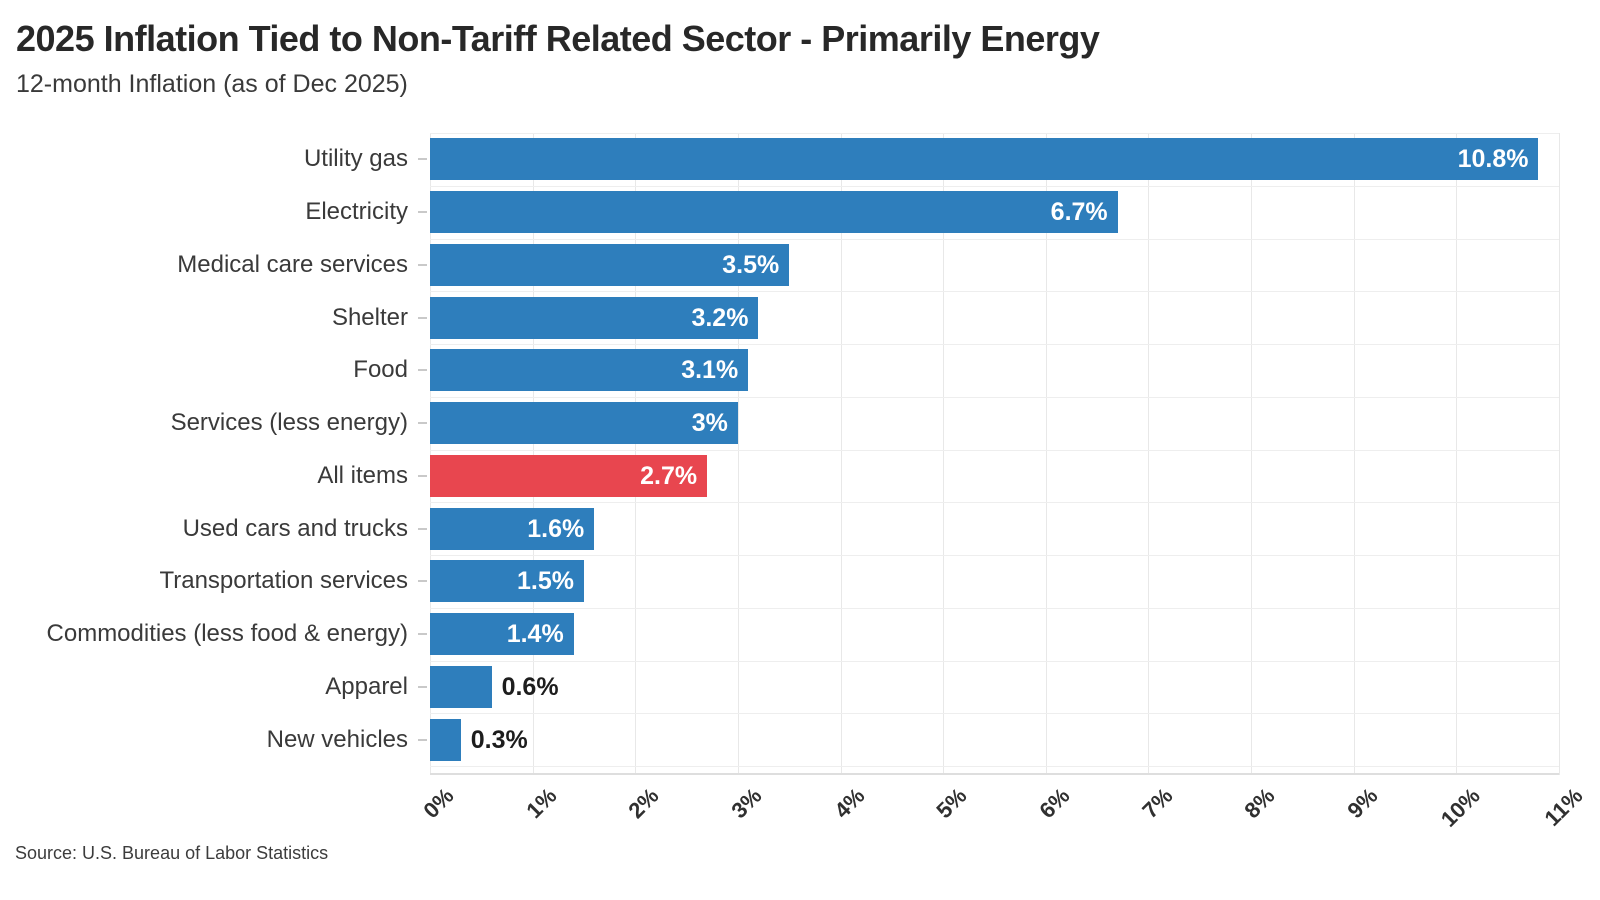 Image resolution: width=1600 pixels, height=900 pixels. Describe the element at coordinates (569, 475) in the screenshot. I see `bar-all-items` at that location.